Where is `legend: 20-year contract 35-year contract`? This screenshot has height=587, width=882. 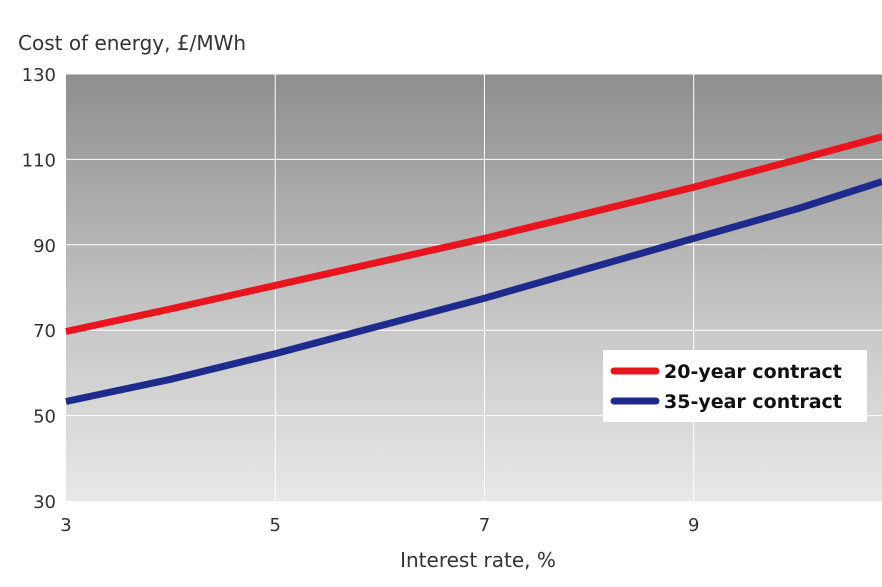
legend: 20-year contract 35-year contract is located at coordinates (735, 386).